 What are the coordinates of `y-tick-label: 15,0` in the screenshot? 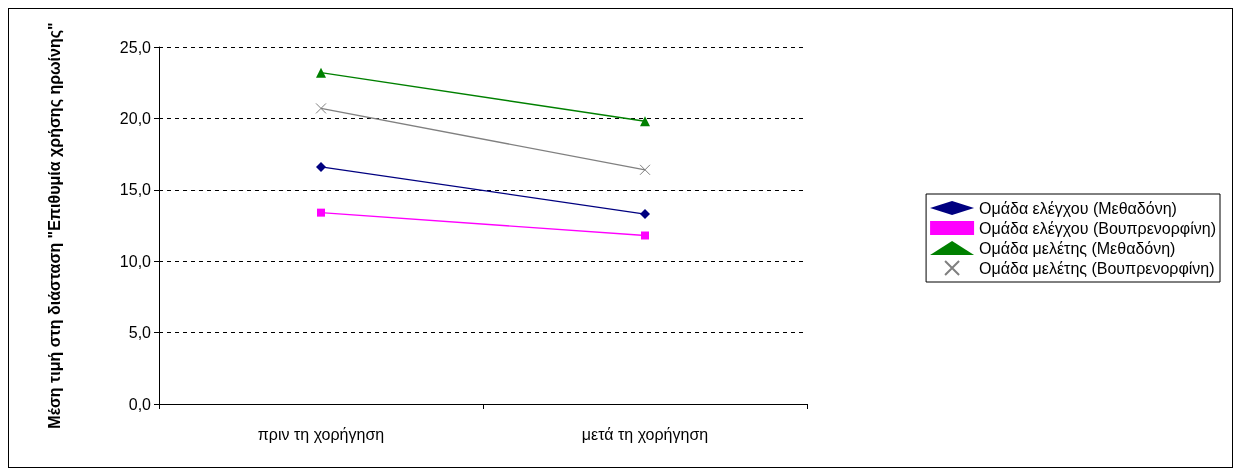 It's located at (135, 190).